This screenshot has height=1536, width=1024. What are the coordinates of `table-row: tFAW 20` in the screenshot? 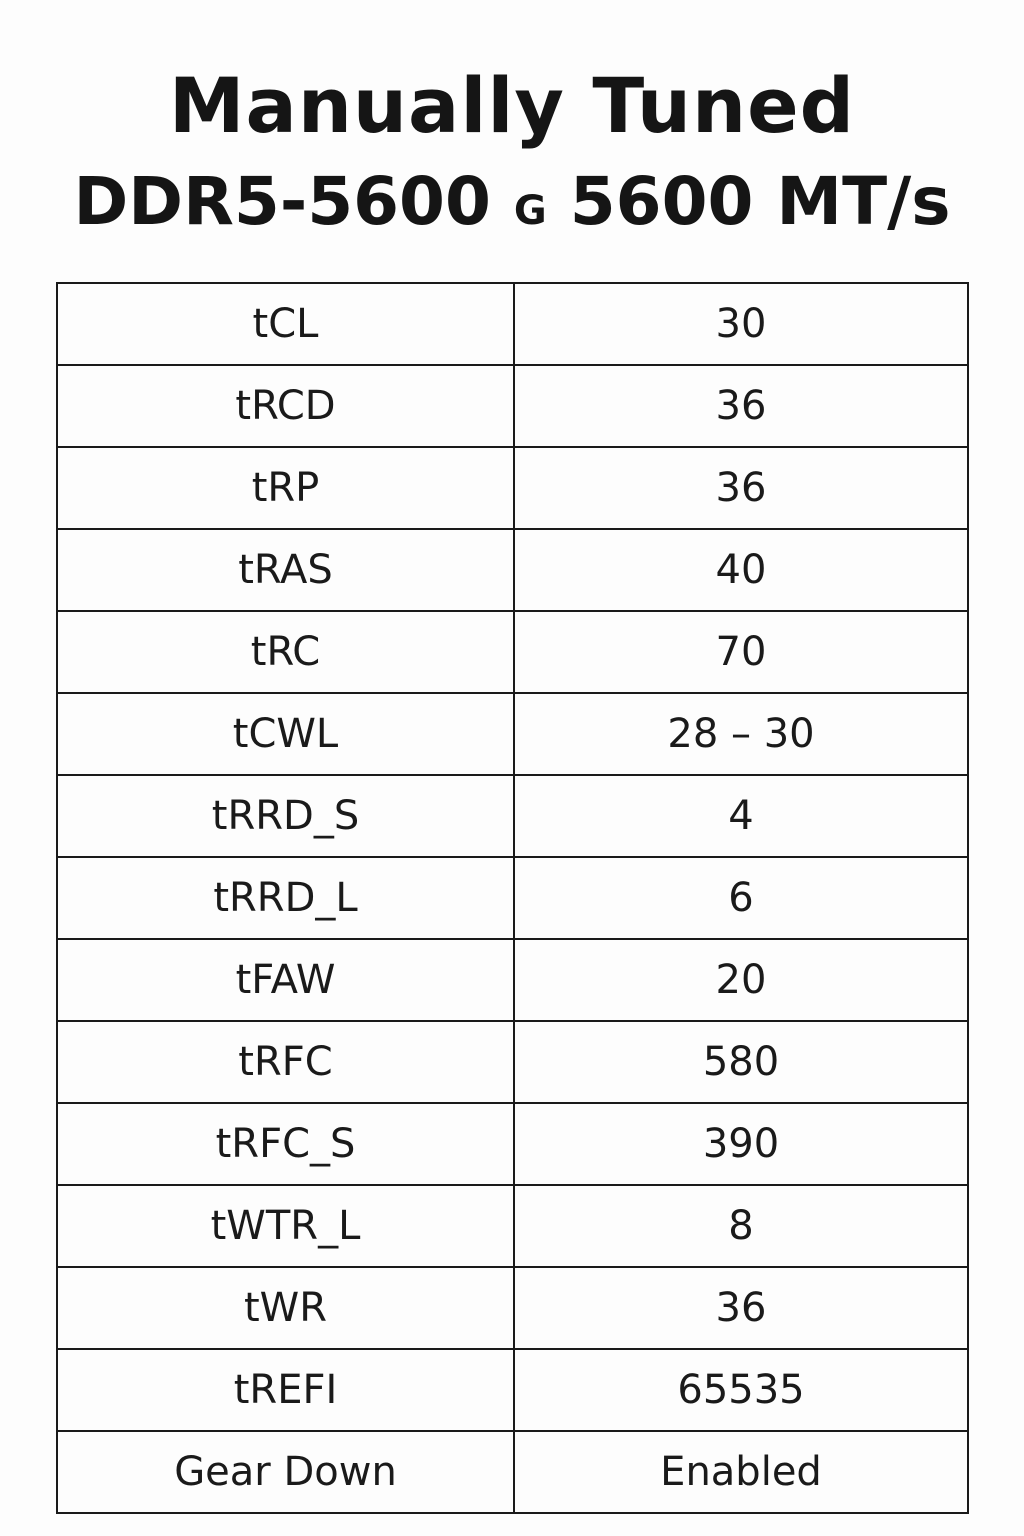 It's located at (512, 980).